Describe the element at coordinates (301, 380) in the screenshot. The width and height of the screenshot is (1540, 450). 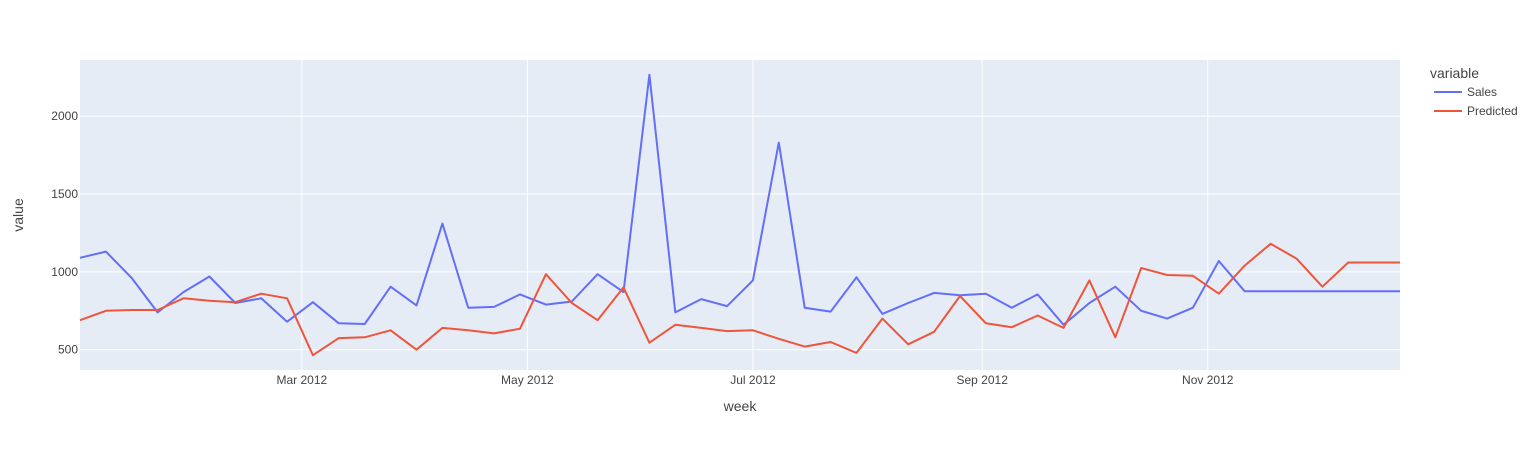
I see `x-tick-label: Mar 2012` at that location.